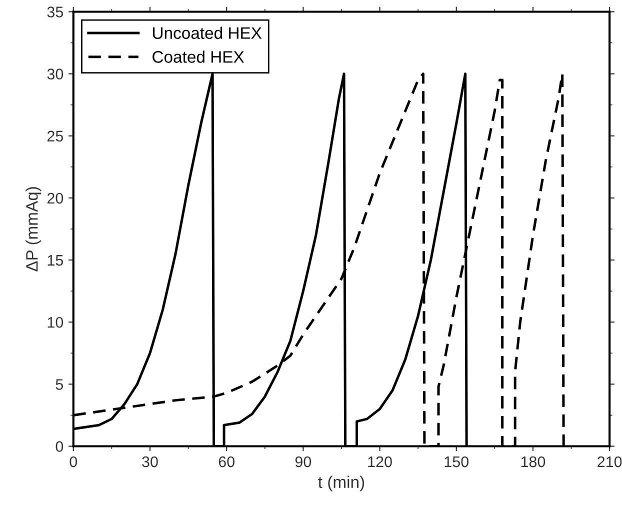  What do you see at coordinates (226, 462) in the screenshot?
I see `x-tick-label: 60` at bounding box center [226, 462].